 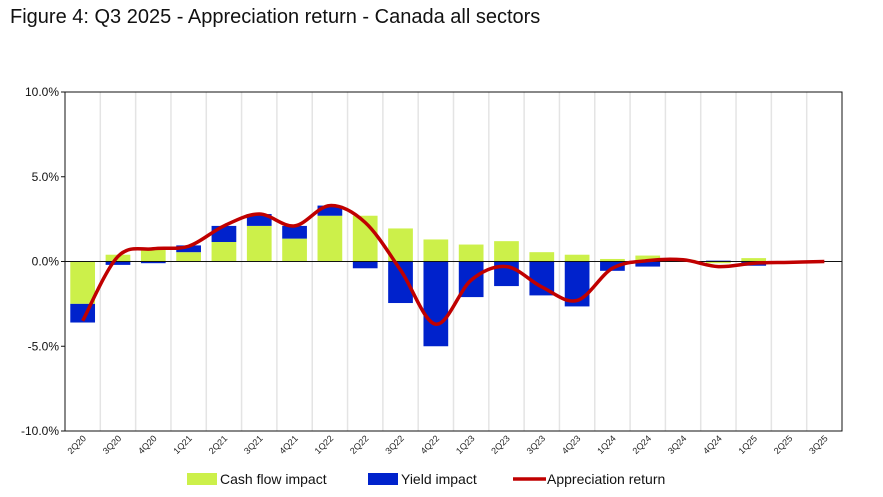 What do you see at coordinates (783, 444) in the screenshot?
I see `x-tick-label: 2Q25` at bounding box center [783, 444].